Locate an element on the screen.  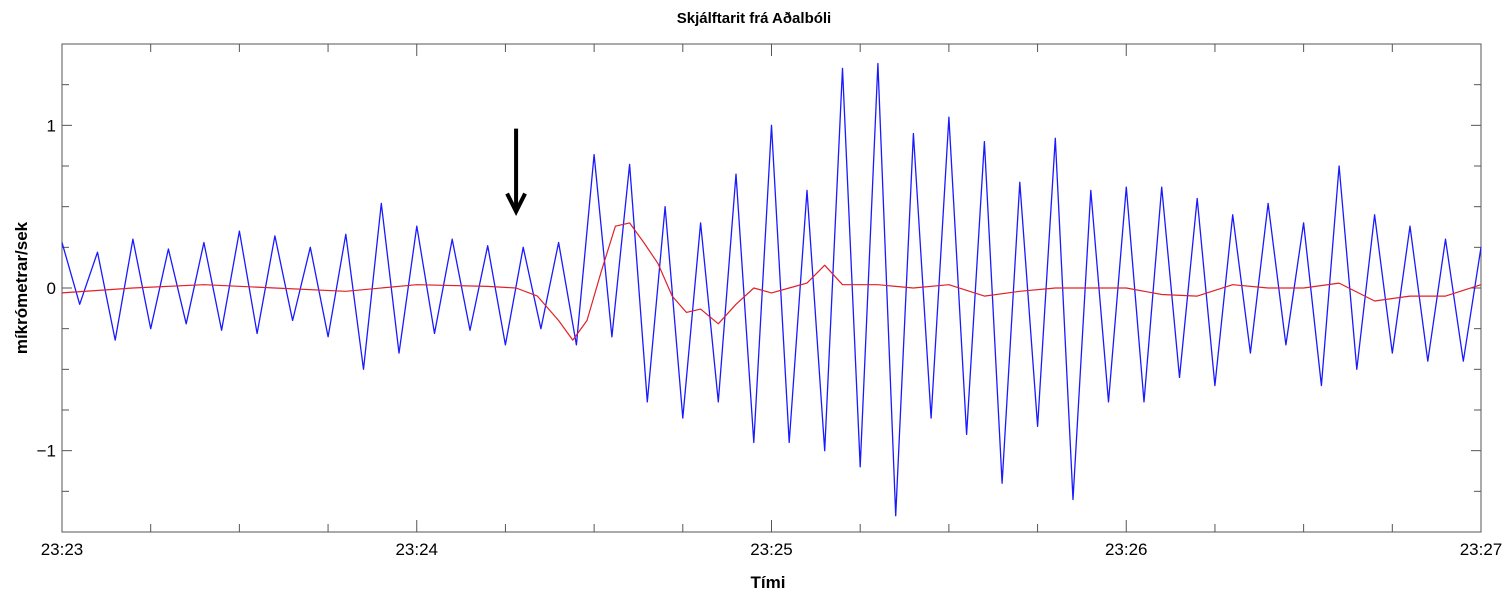
x-tick-label: 23:24 is located at coordinates (416, 549).